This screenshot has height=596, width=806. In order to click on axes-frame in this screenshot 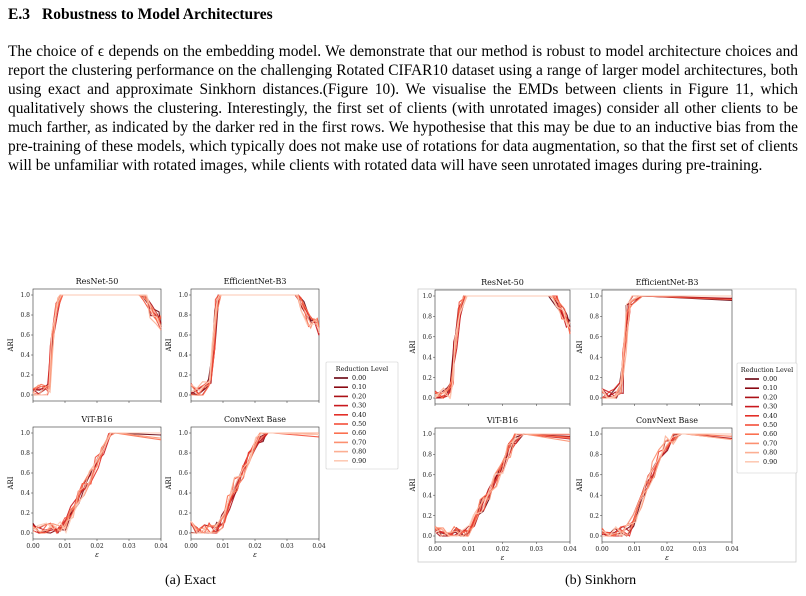, I will do `click(502, 485)`.